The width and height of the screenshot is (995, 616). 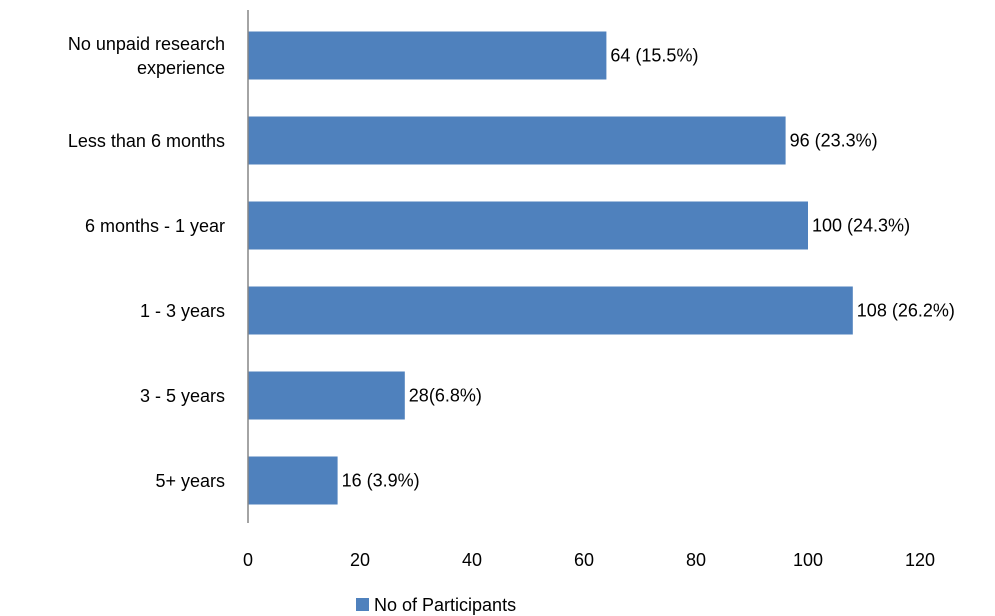 What do you see at coordinates (654, 55) in the screenshot?
I see `data-label: 64 (15.5%)` at bounding box center [654, 55].